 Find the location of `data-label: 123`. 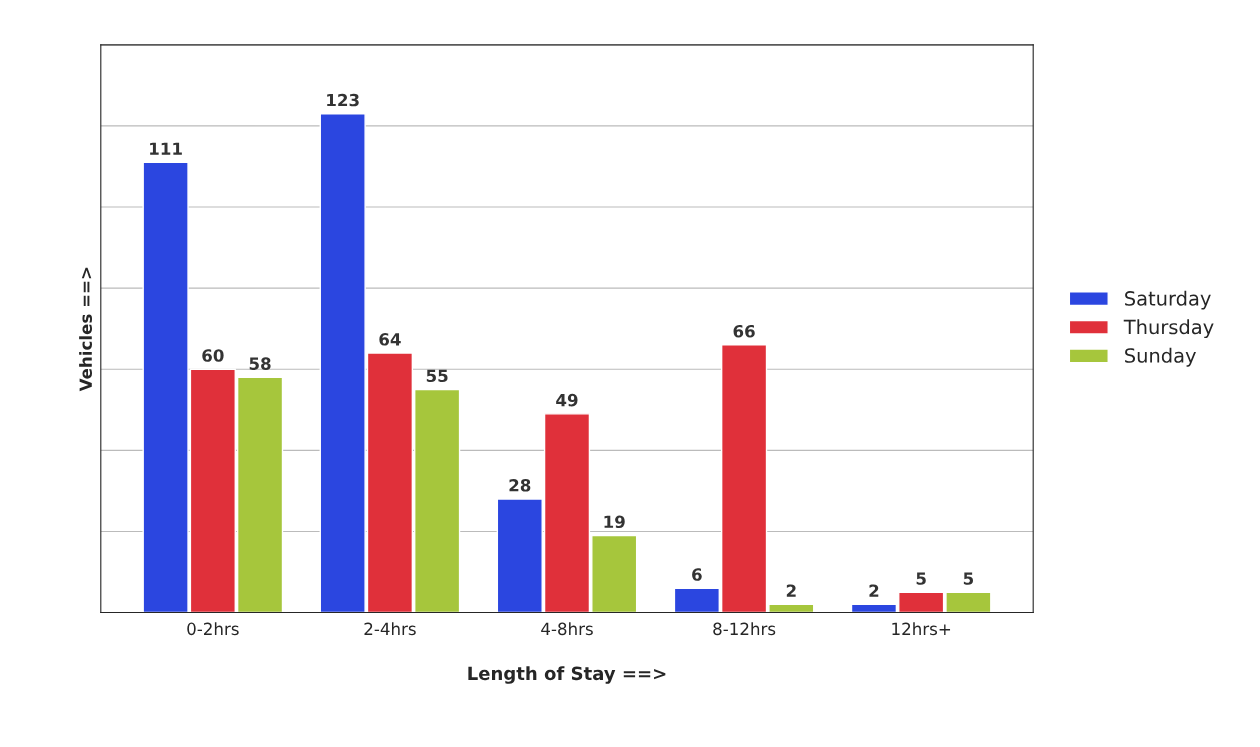

data-label: 123 is located at coordinates (343, 100).